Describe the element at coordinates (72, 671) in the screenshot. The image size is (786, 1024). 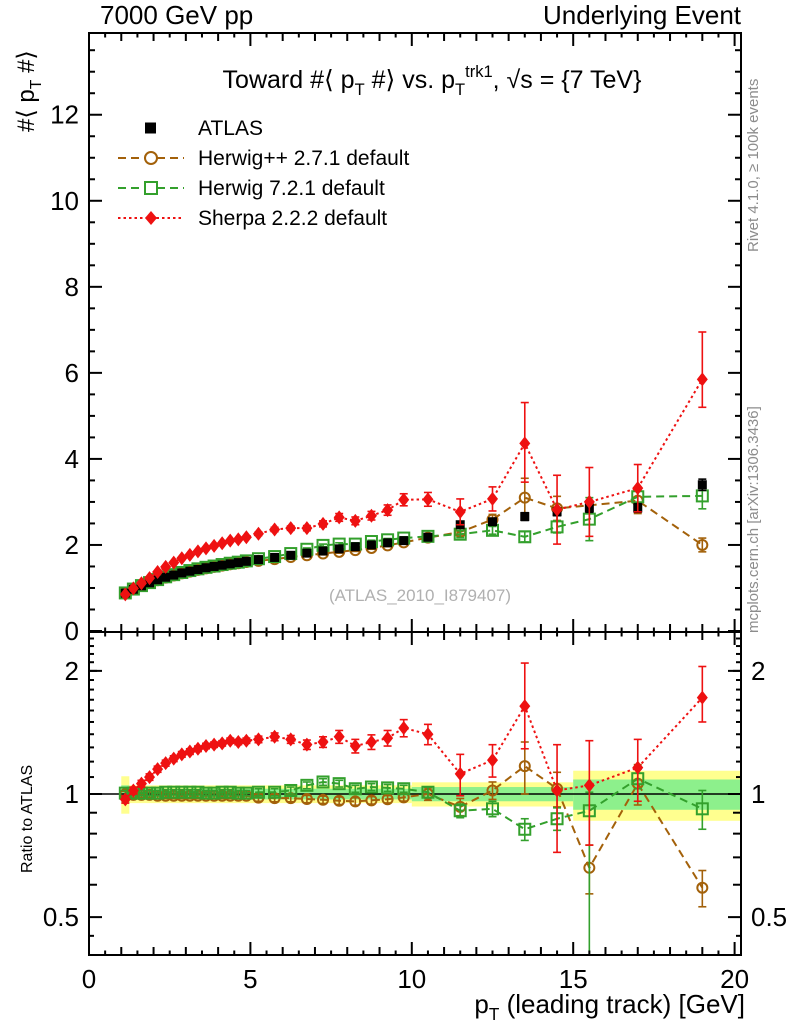
I see `ratio-y-tick-label: 2` at that location.